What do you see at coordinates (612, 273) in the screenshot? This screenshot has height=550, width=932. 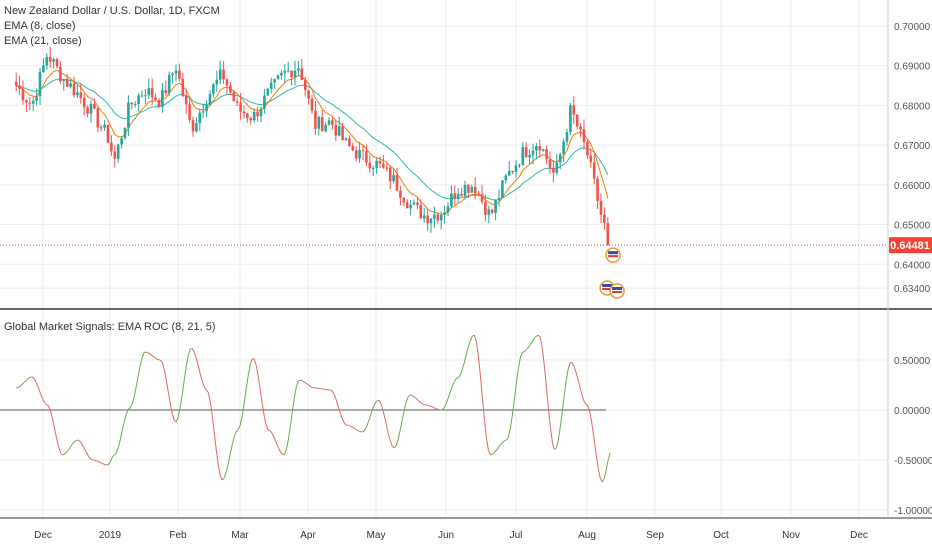 I see `economic-event-markers` at bounding box center [612, 273].